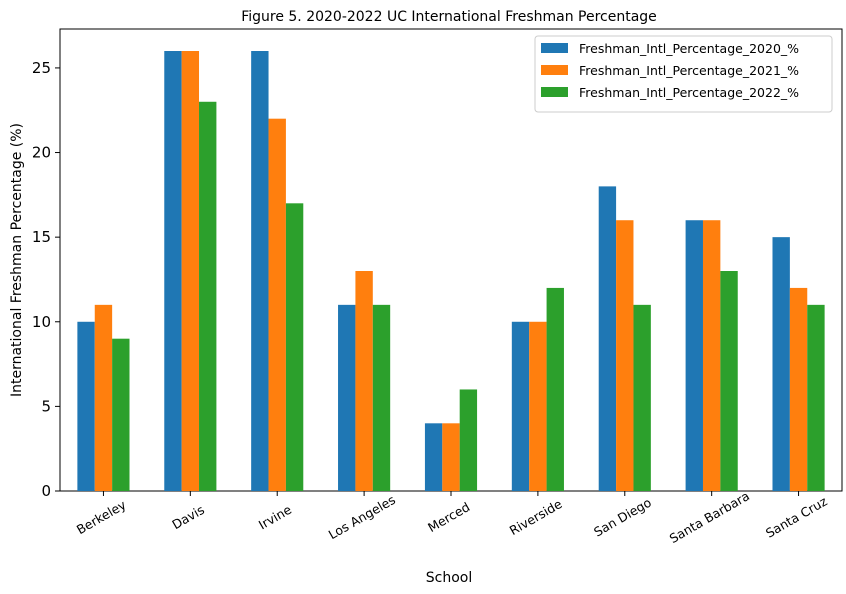  What do you see at coordinates (41, 237) in the screenshot?
I see `y-tick-label: 15` at bounding box center [41, 237].